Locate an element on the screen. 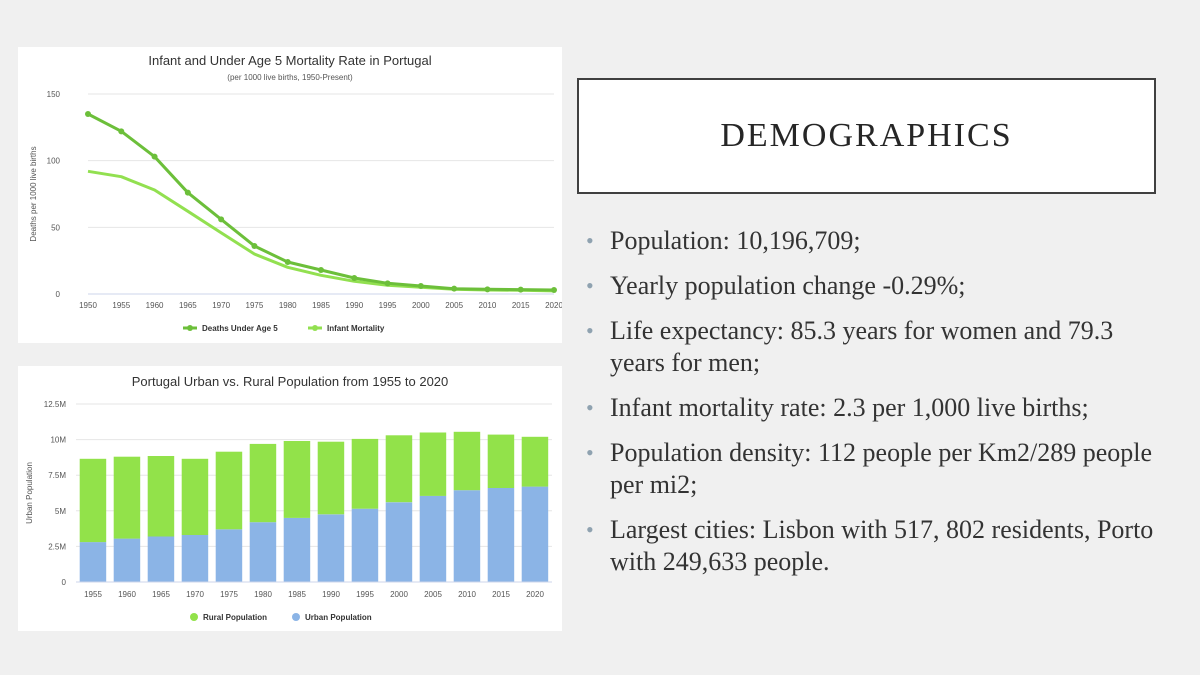 The image size is (1200, 675). y-axis-label: Urban Population is located at coordinates (29, 493).